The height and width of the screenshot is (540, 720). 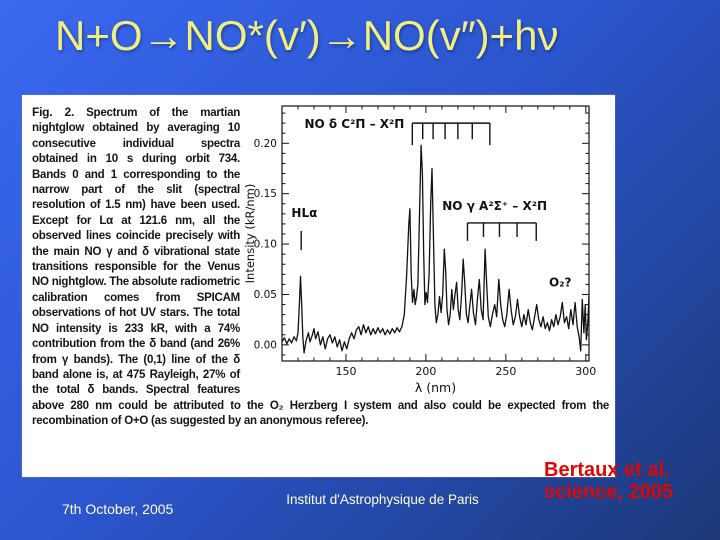 I want to click on x-tick-label: 250, so click(x=505, y=371).